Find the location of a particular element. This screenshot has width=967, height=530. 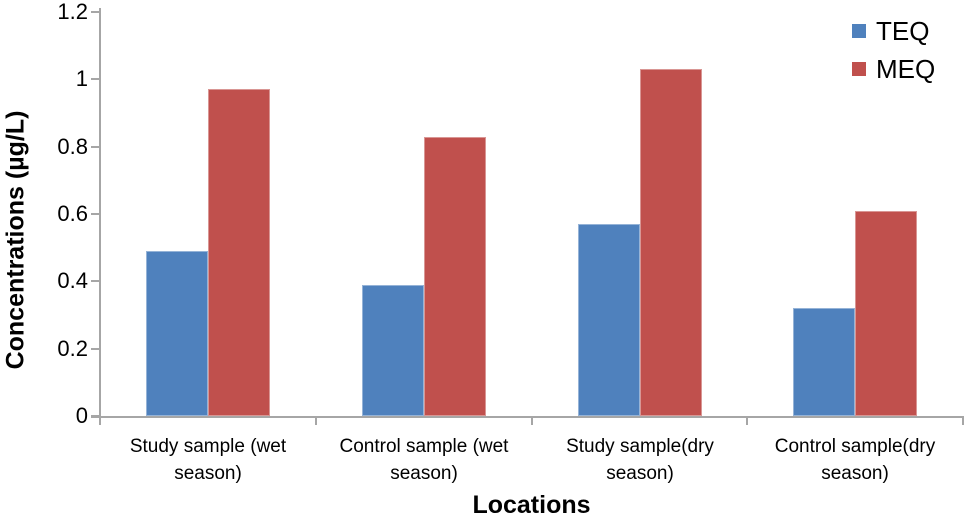

legend: TEQ MEQ is located at coordinates (893, 50).